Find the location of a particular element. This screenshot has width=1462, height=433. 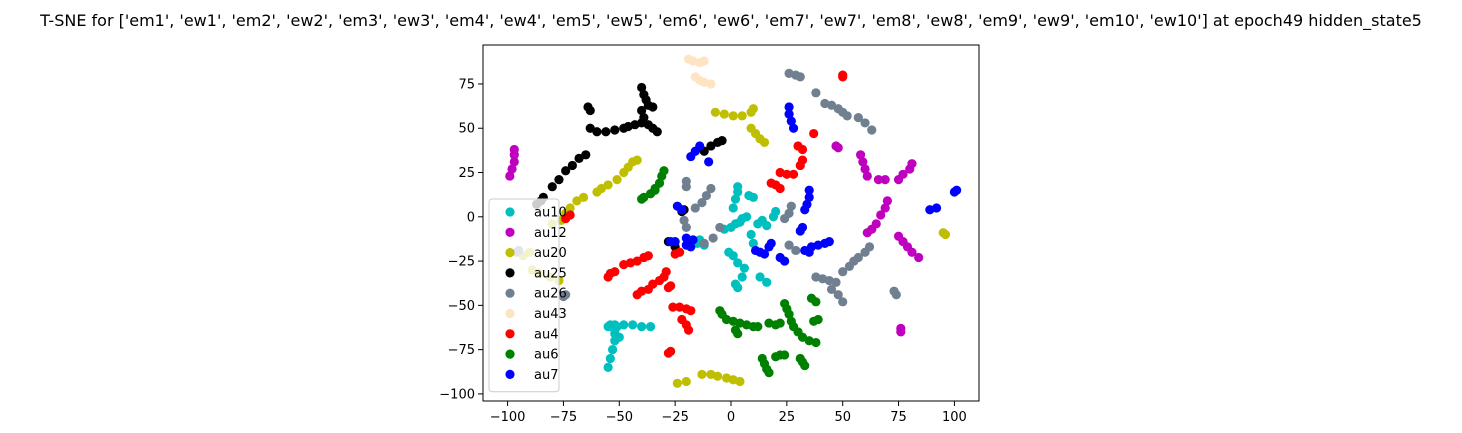

legend: au10 au12 au20 au25 au26 au43 au4 au6 au7 is located at coordinates (527, 295).